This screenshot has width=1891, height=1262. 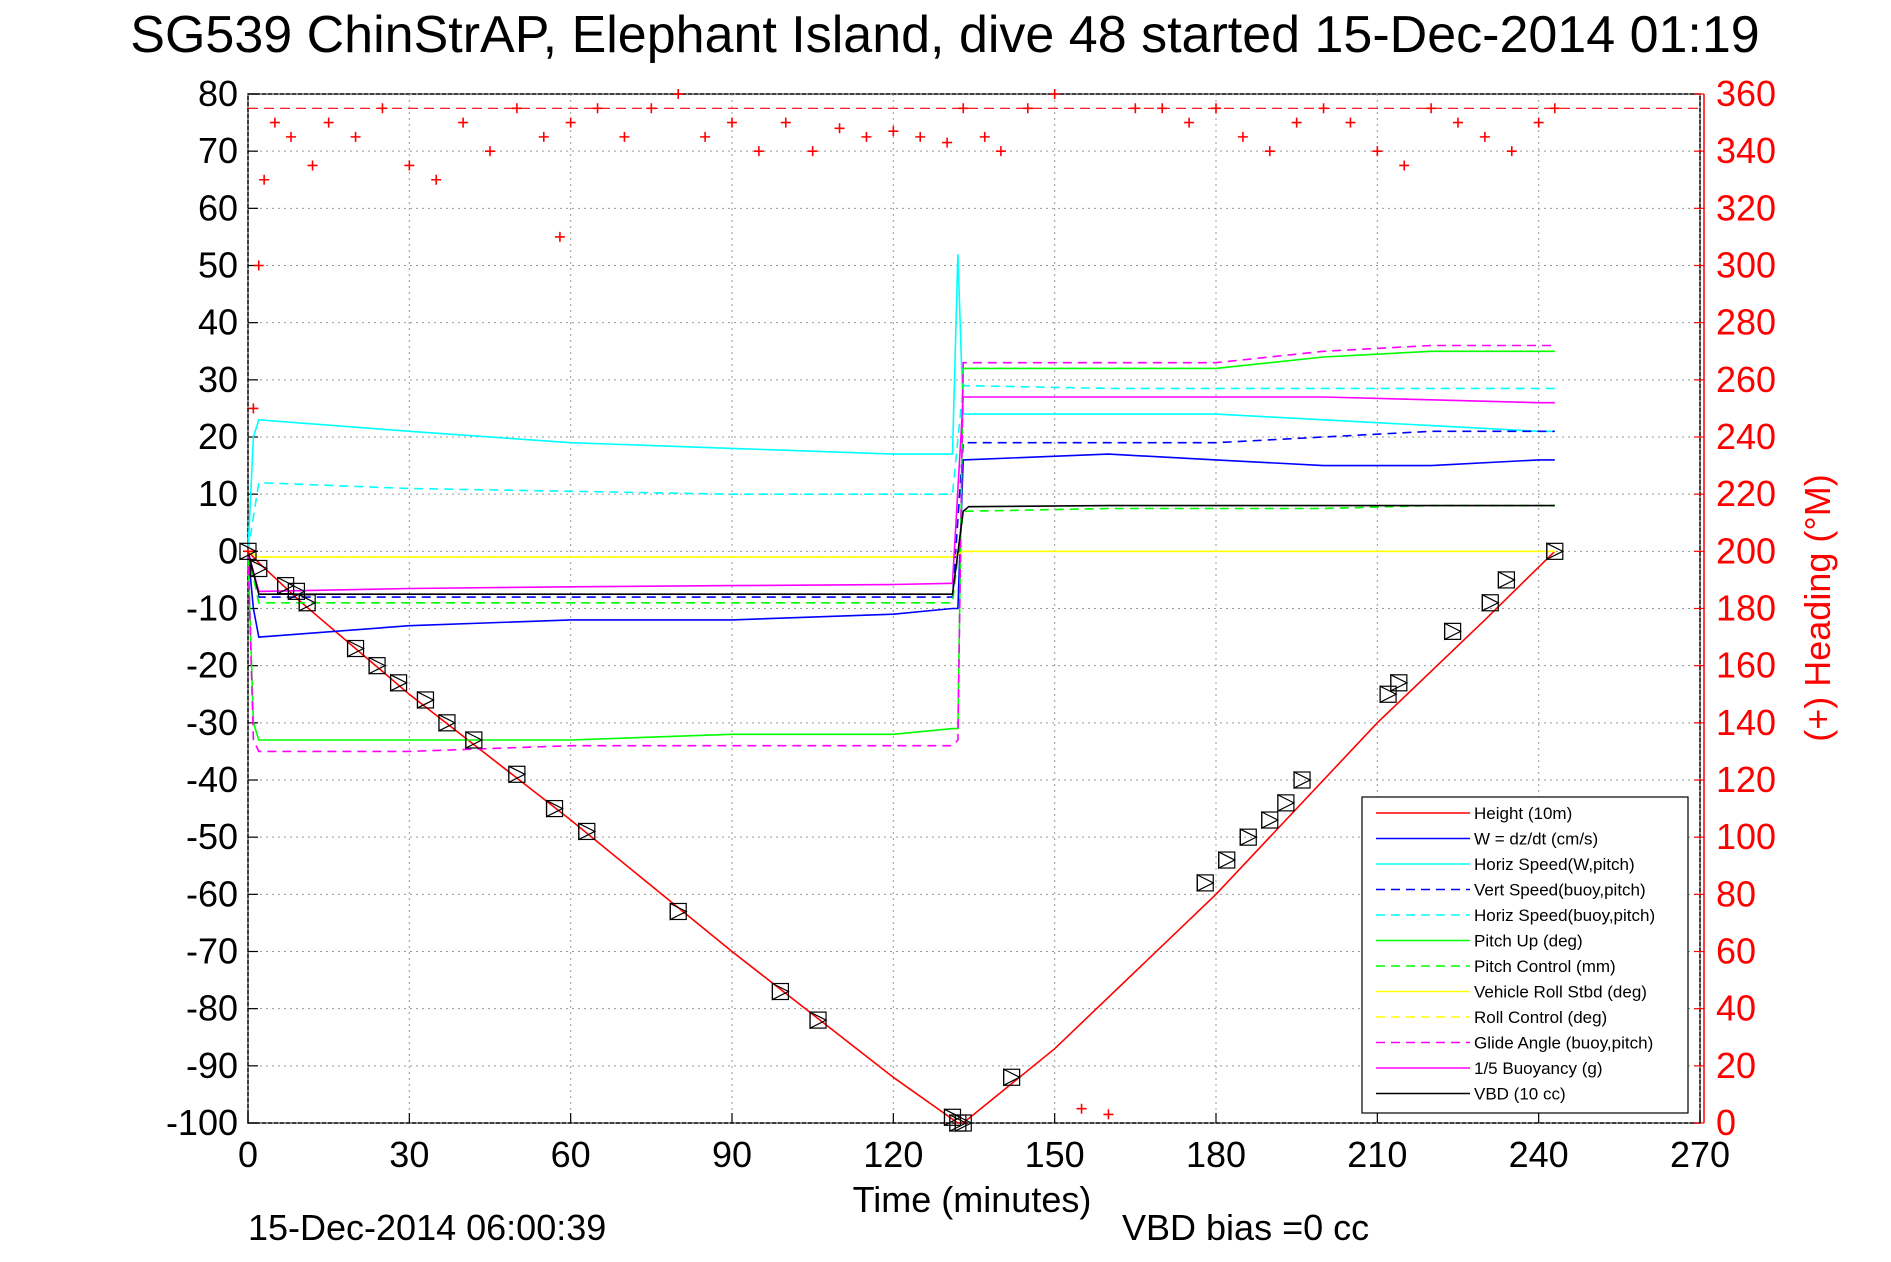 I want to click on left-tick-label-0: 80, so click(x=218, y=93).